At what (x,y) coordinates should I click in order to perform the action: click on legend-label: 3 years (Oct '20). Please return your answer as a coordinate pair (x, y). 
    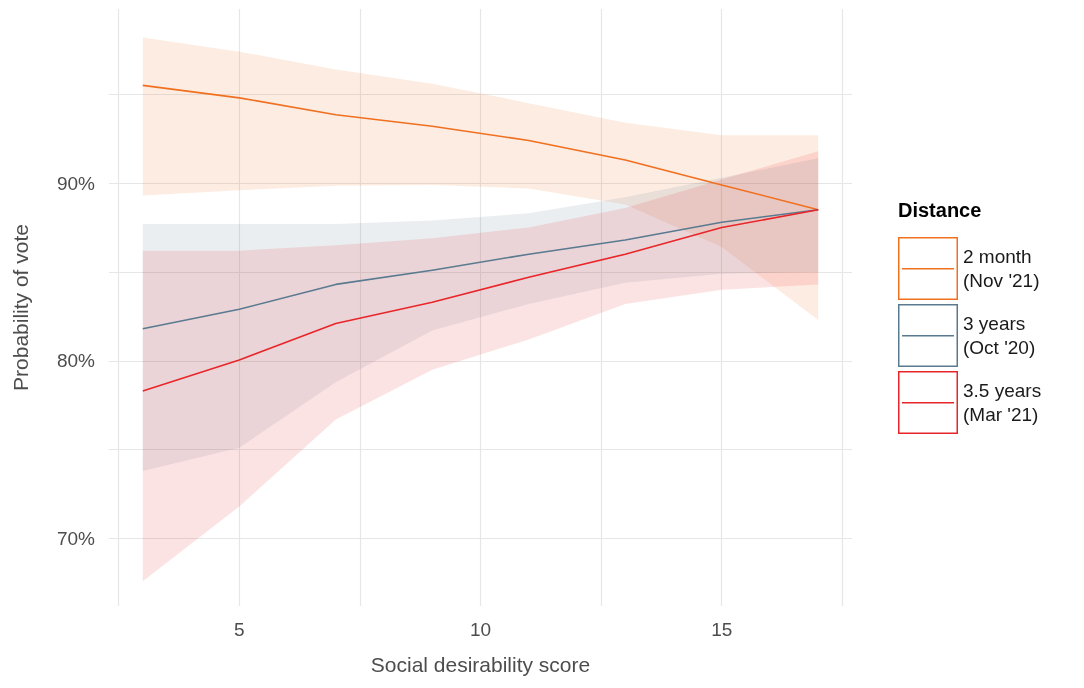
    Looking at the image, I should click on (999, 335).